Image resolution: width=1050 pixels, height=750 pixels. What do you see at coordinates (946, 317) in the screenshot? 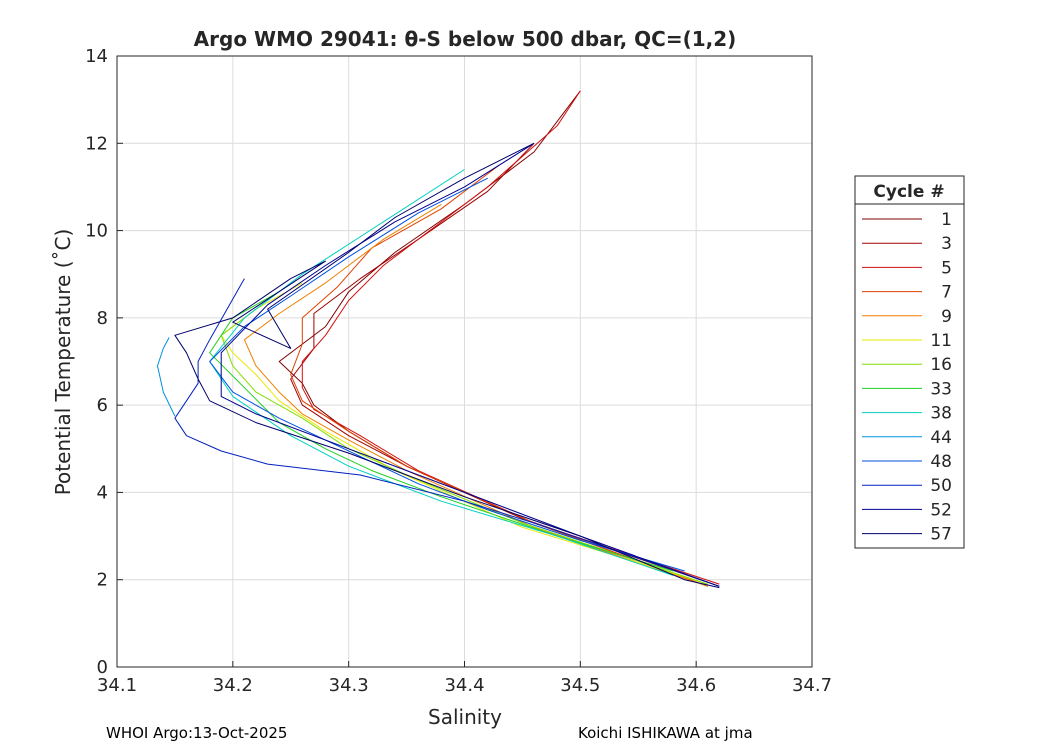
I see `legend-label-cycle-9: 9` at bounding box center [946, 317].